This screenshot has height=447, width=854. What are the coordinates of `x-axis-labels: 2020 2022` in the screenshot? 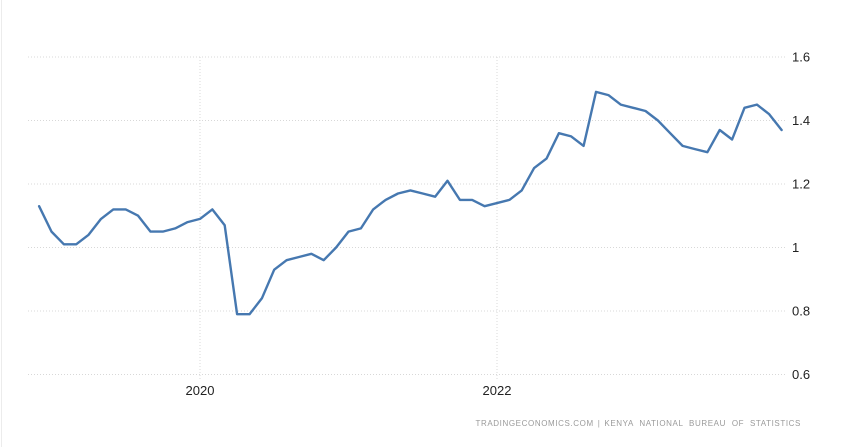 It's located at (349, 390).